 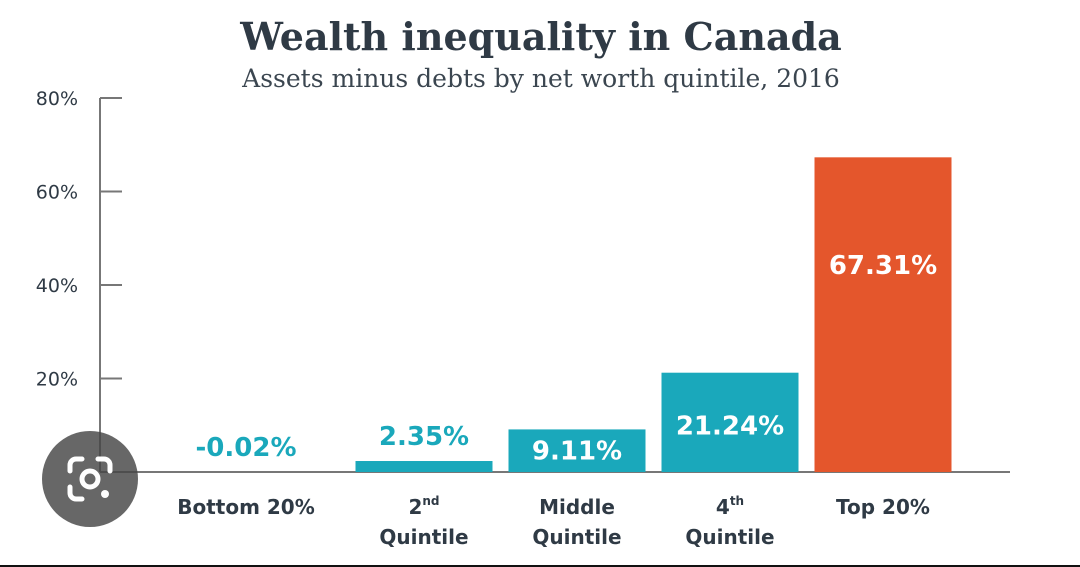 I want to click on data-label: 9.11%, so click(x=577, y=452).